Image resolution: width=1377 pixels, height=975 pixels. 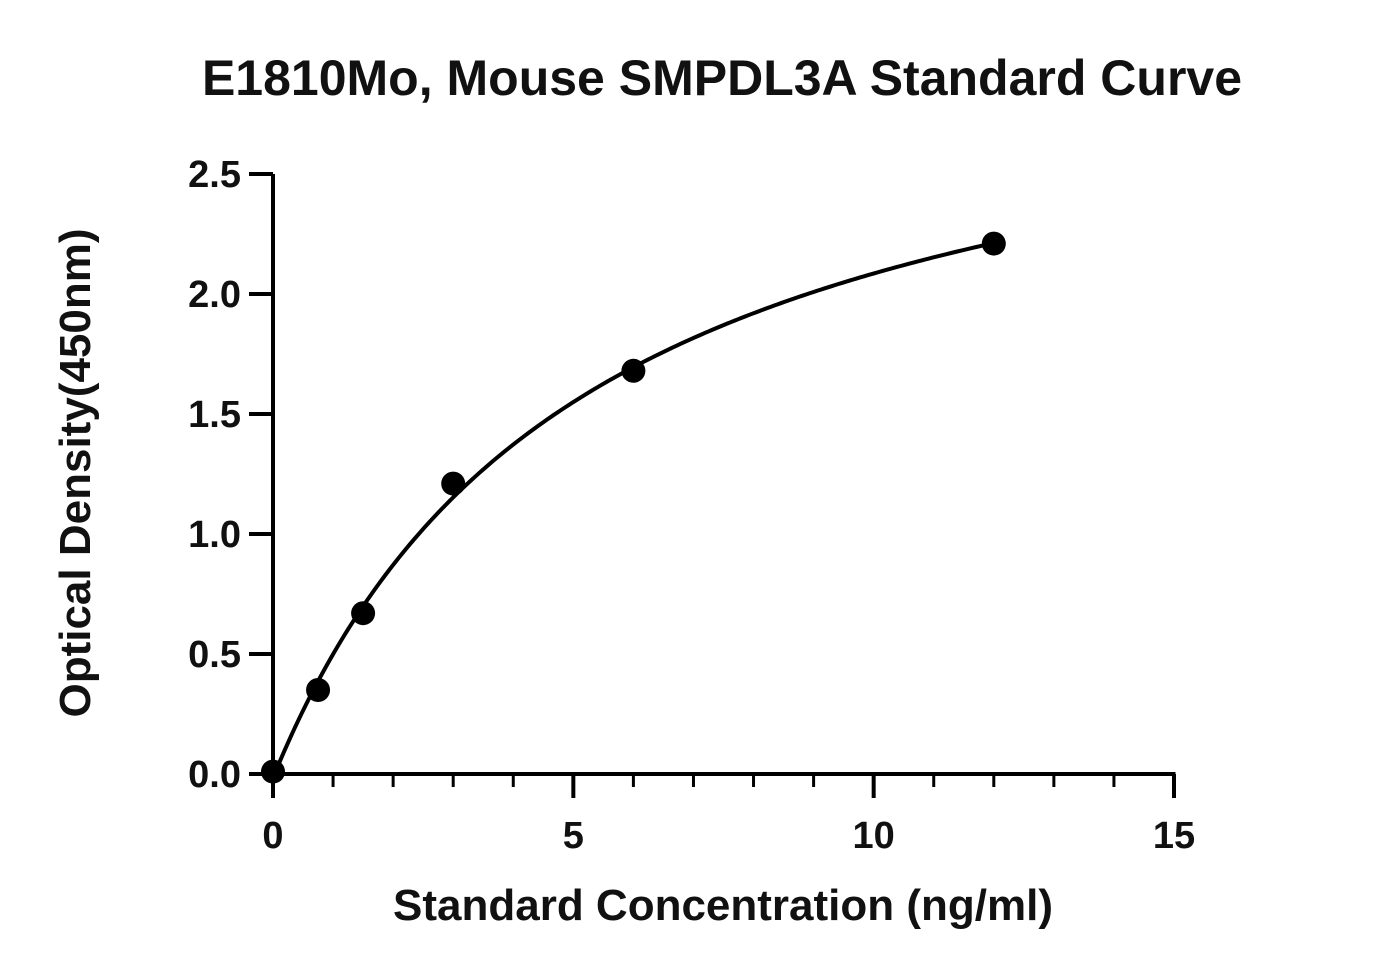 What do you see at coordinates (1174, 836) in the screenshot?
I see `x-tick-label: 15` at bounding box center [1174, 836].